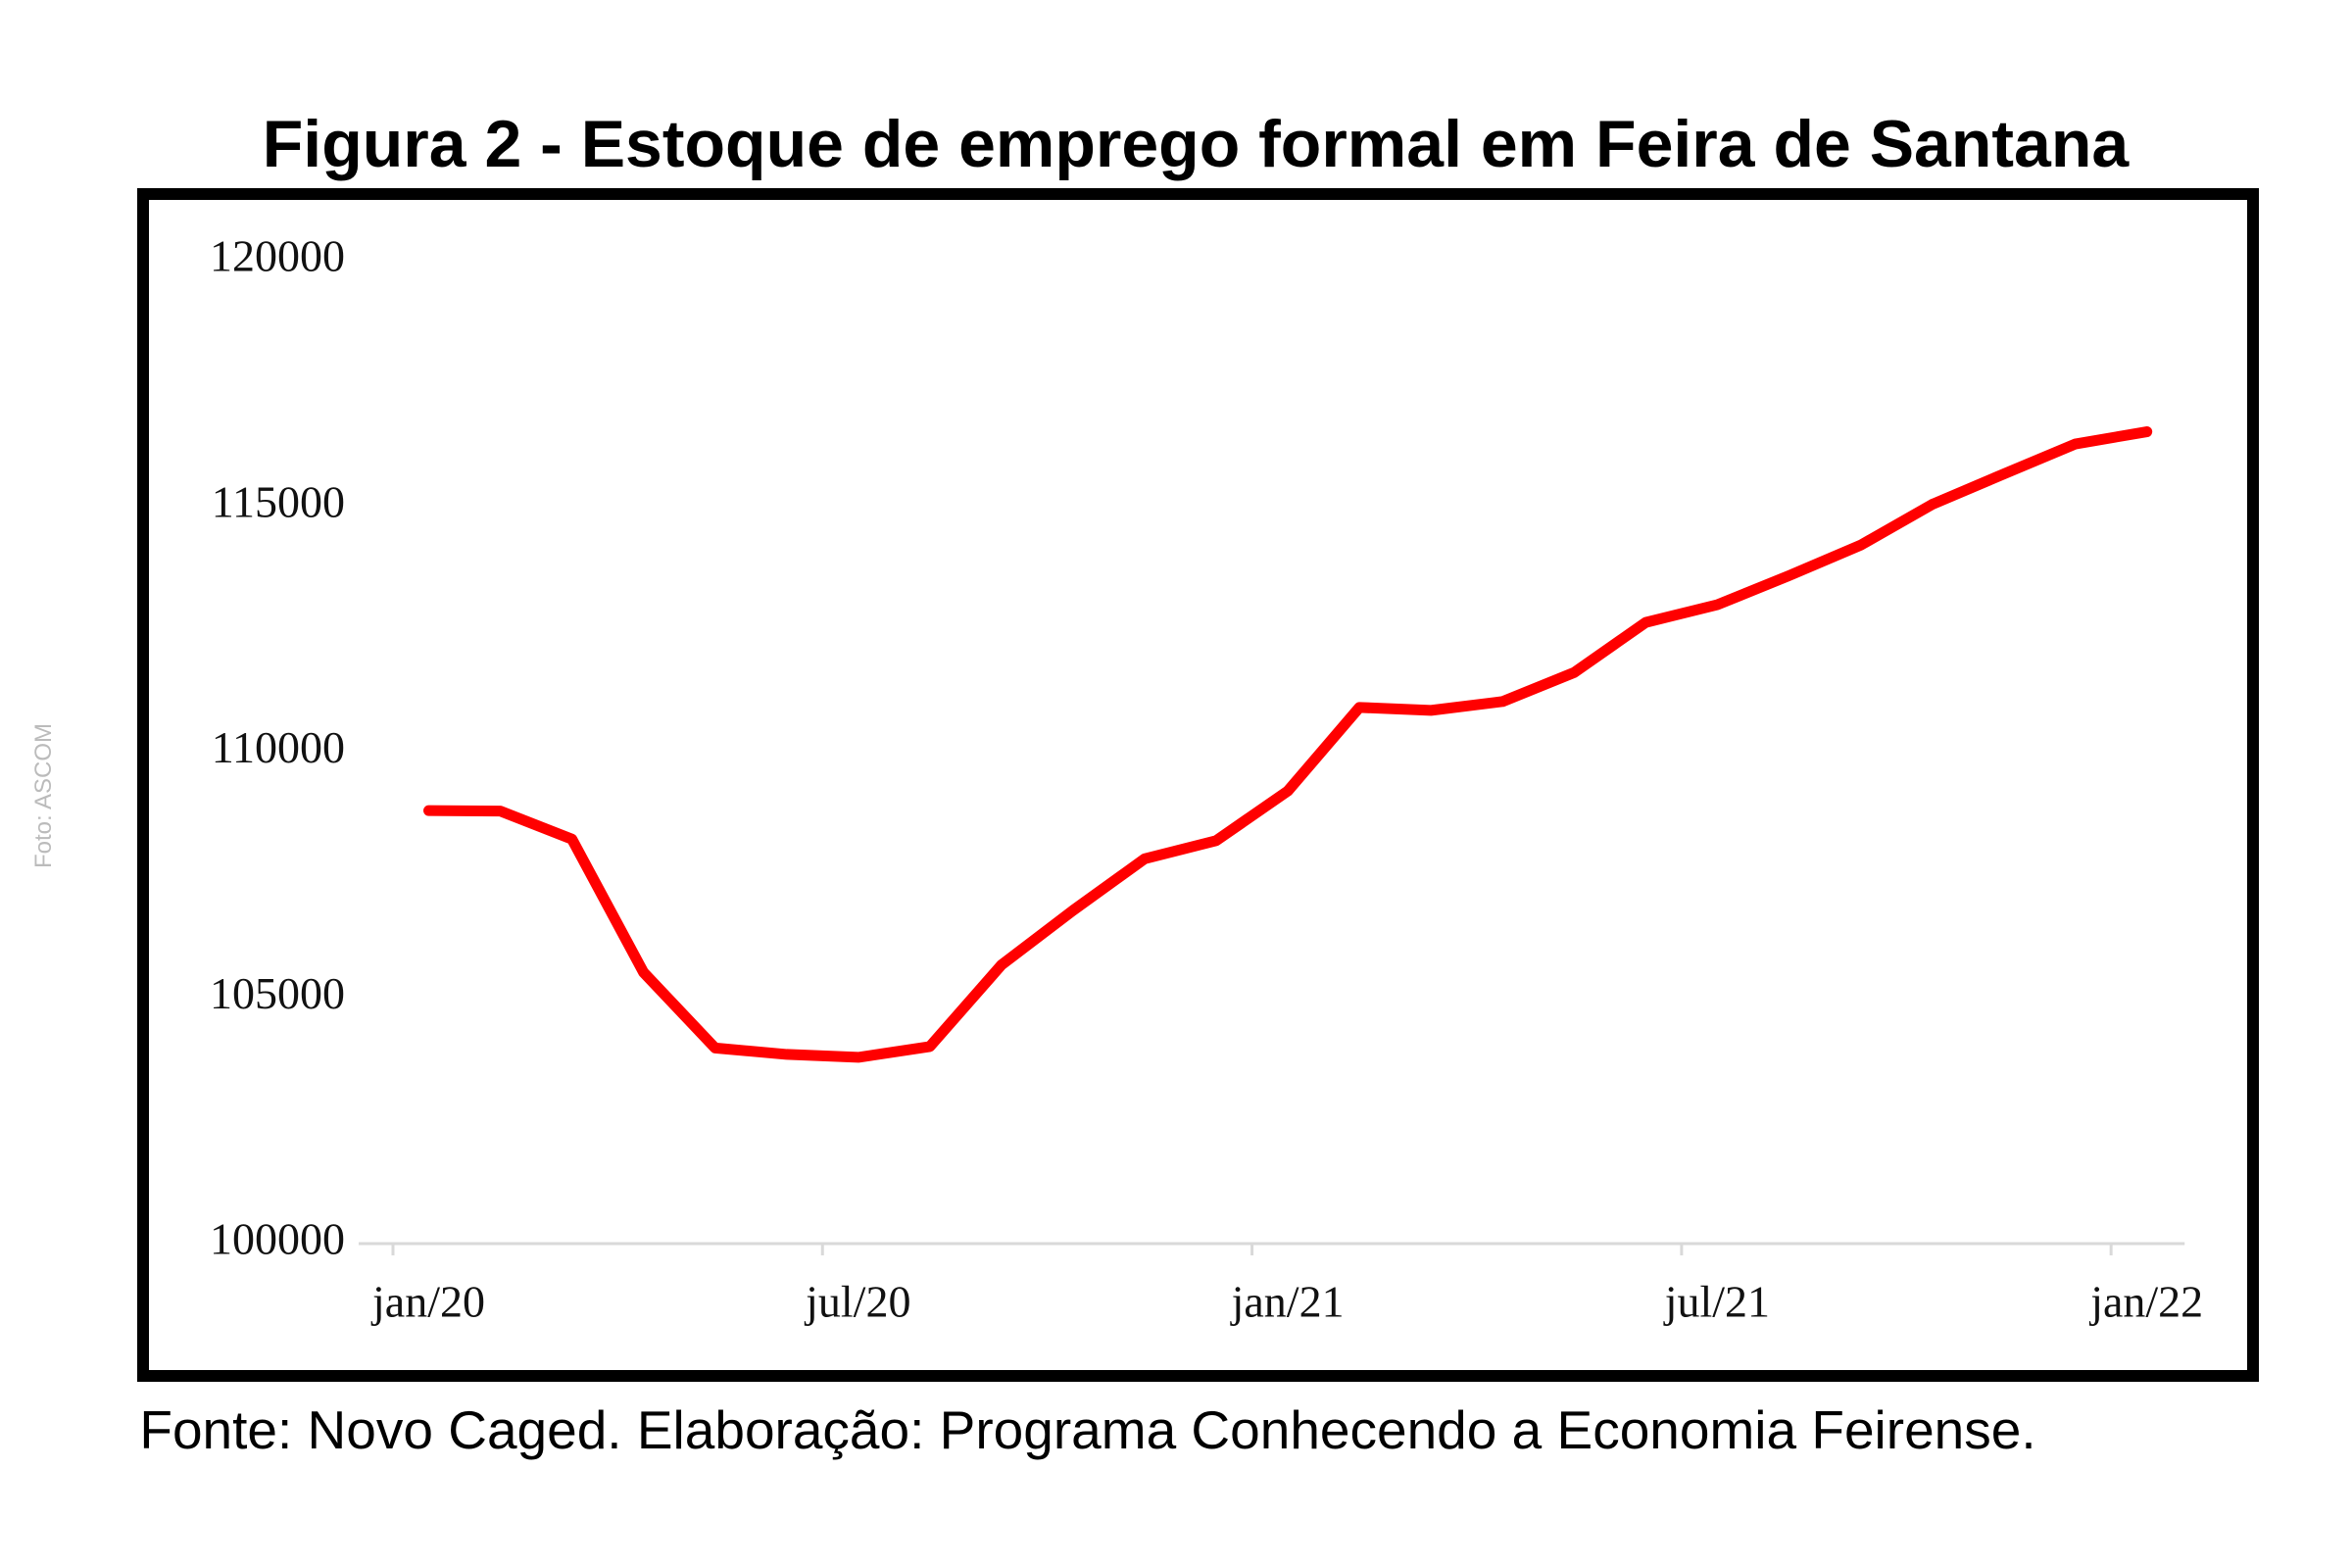 This screenshot has width=2352, height=1568. I want to click on y-tick-label: 100000, so click(277, 1239).